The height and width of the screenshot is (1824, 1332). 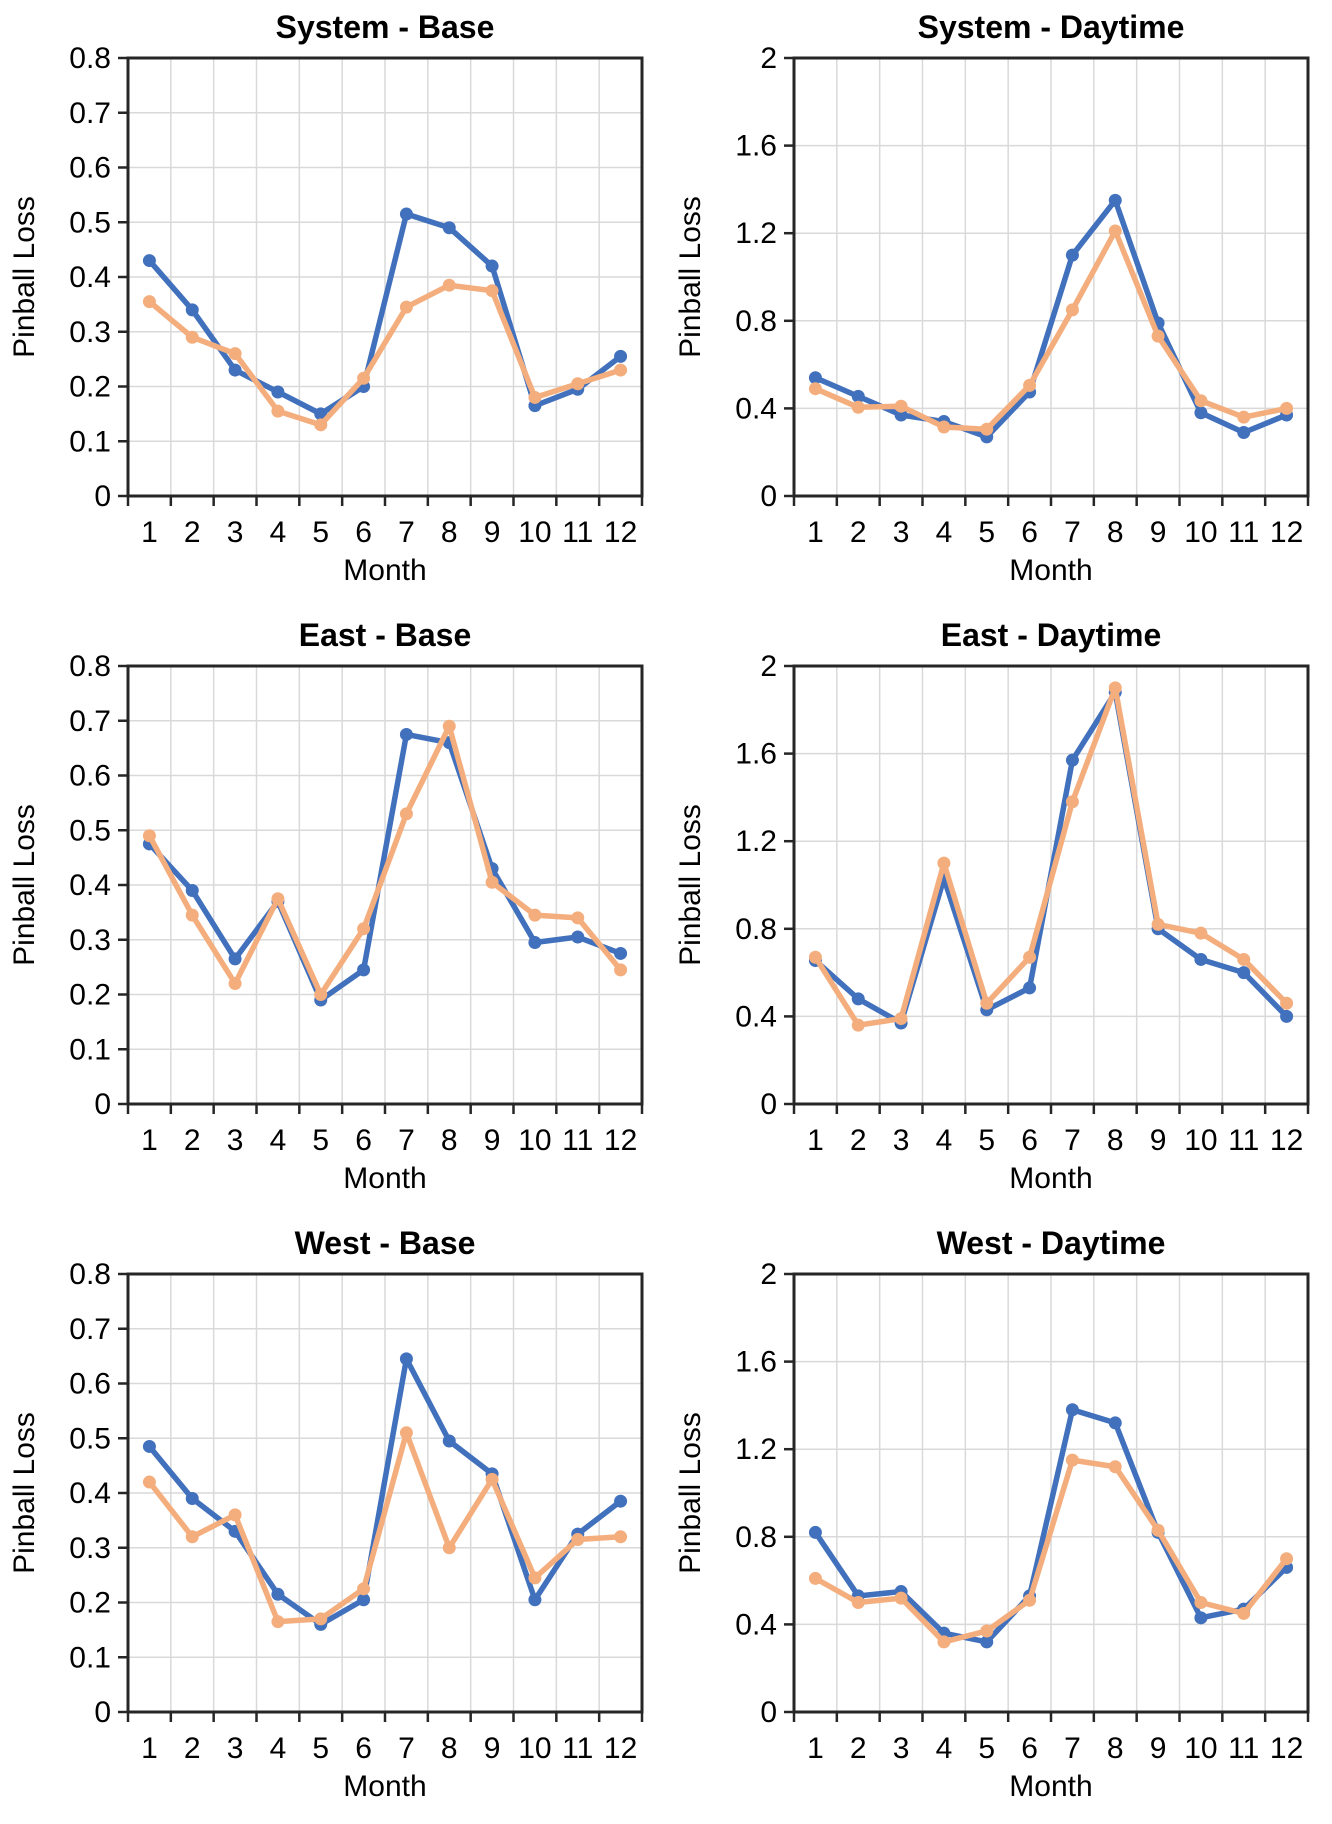 What do you see at coordinates (756, 1449) in the screenshot?
I see `y-tick-label: 1.2` at bounding box center [756, 1449].